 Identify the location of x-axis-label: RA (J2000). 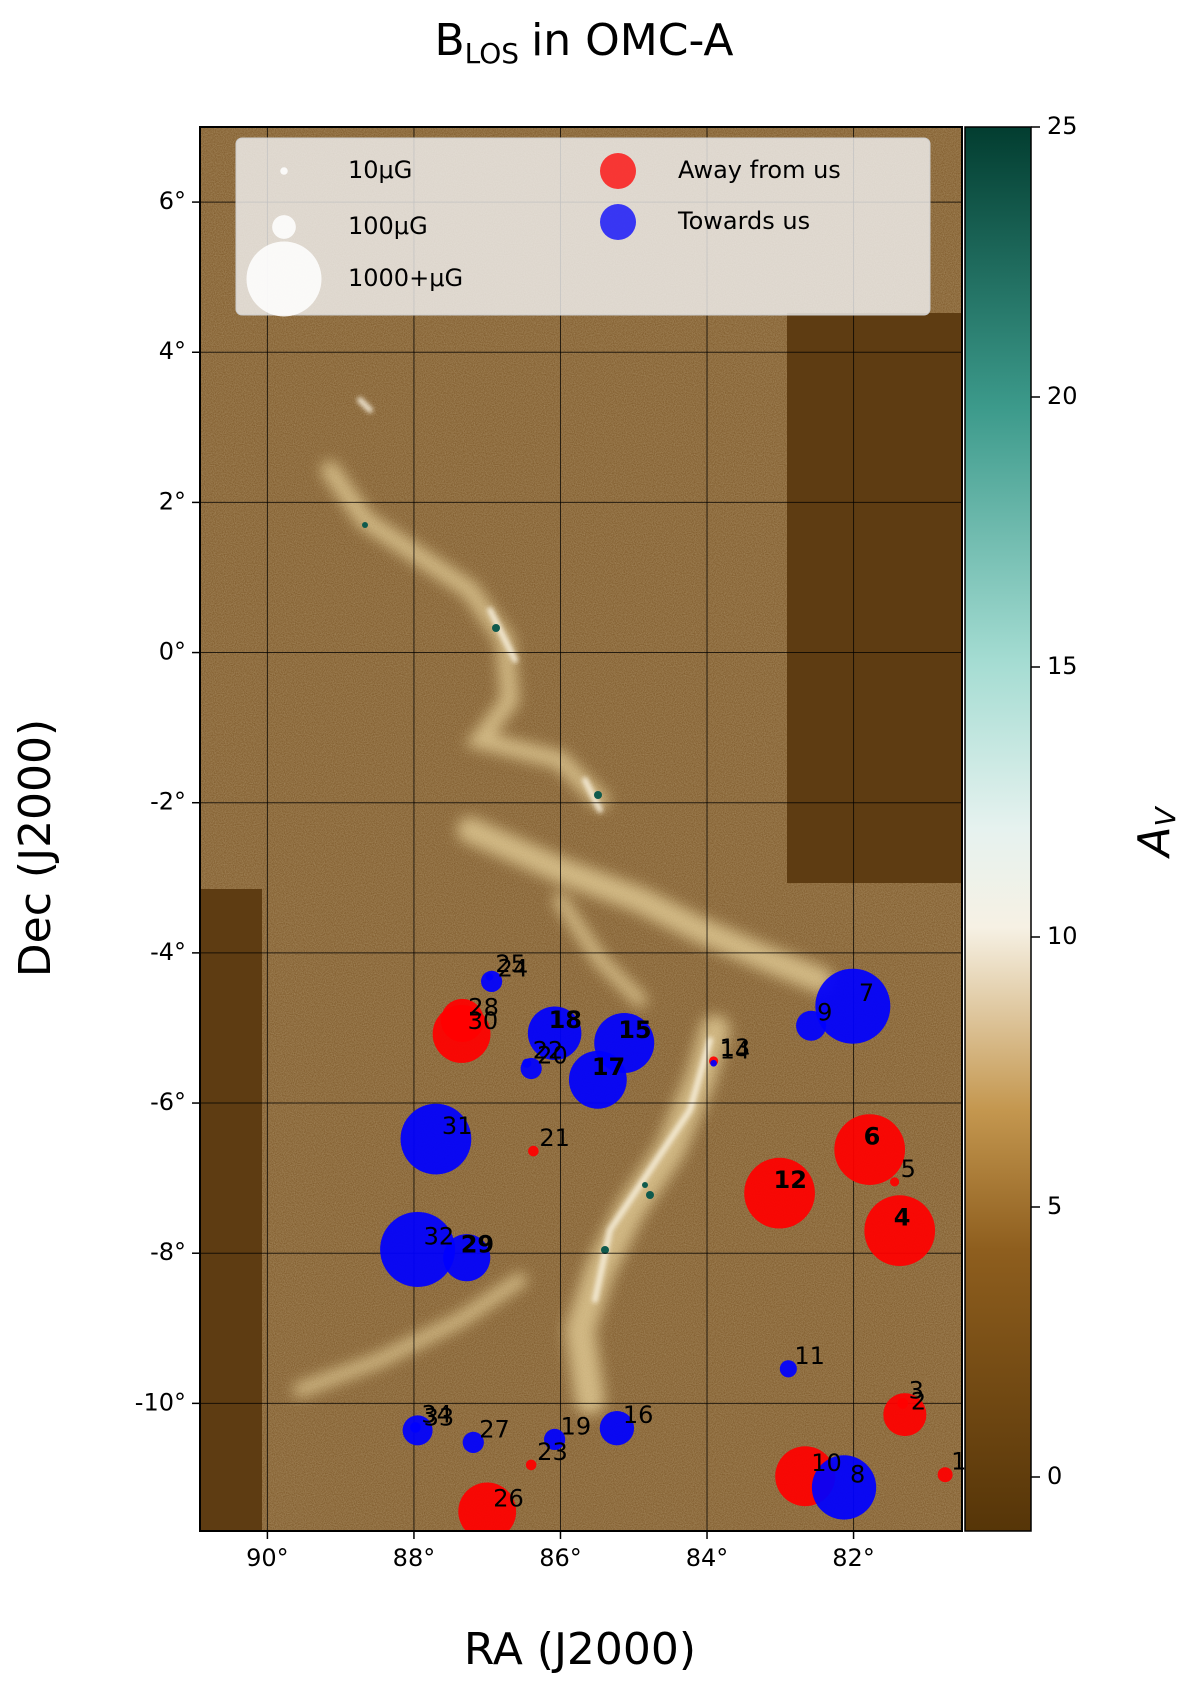
(580, 1649).